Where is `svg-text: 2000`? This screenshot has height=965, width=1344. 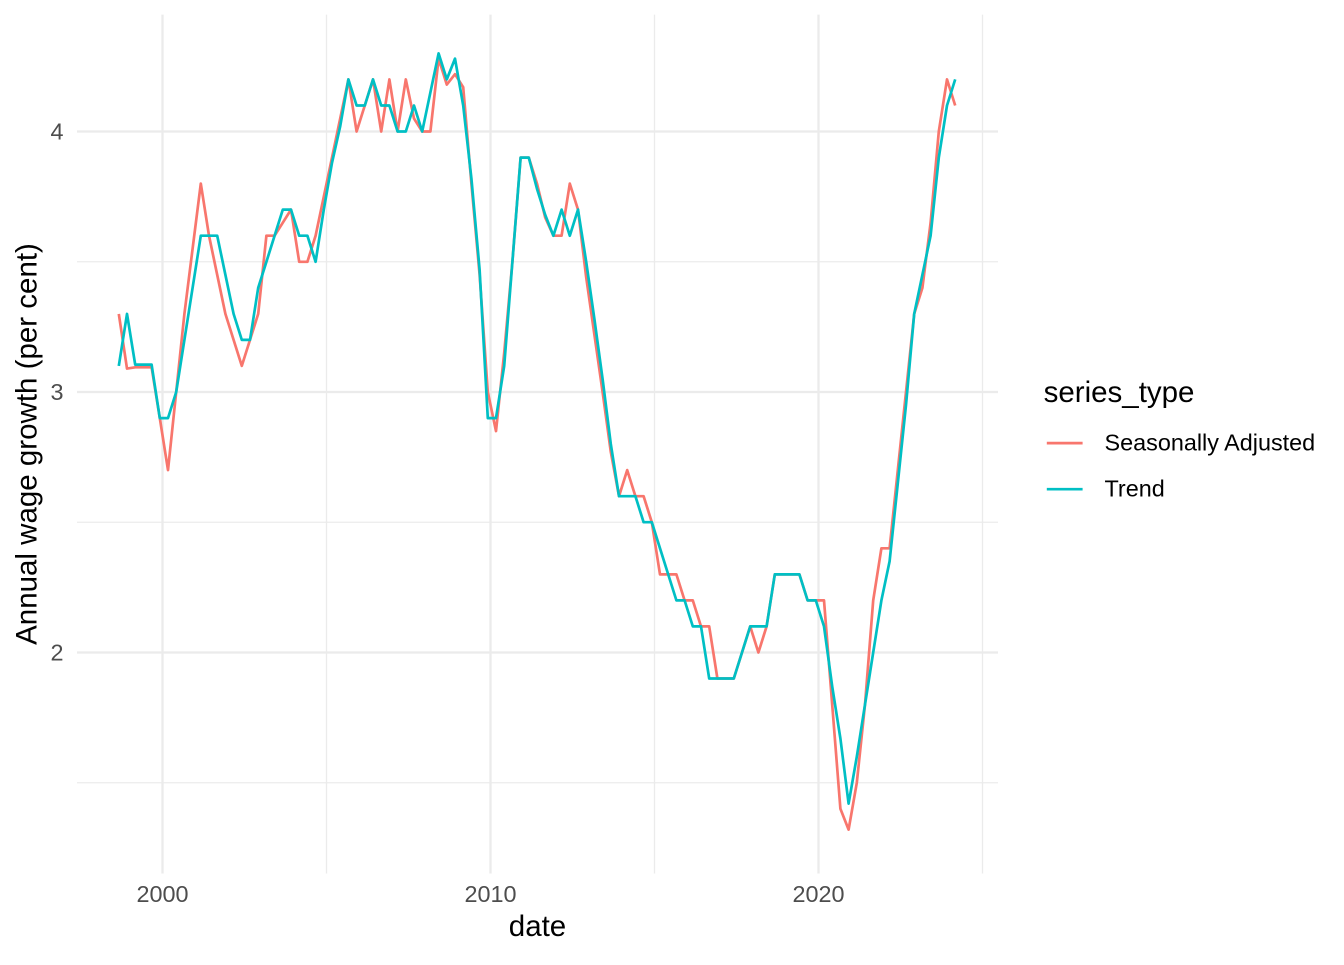
svg-text: 2000 is located at coordinates (162, 894).